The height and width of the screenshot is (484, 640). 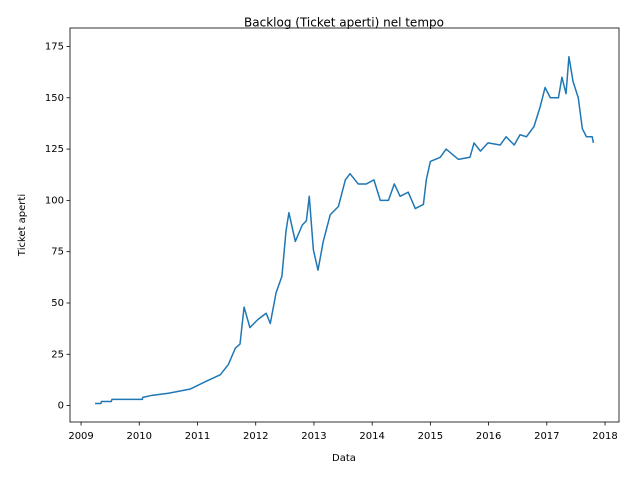 What do you see at coordinates (313, 436) in the screenshot?
I see `x-tick-label: 2013` at bounding box center [313, 436].